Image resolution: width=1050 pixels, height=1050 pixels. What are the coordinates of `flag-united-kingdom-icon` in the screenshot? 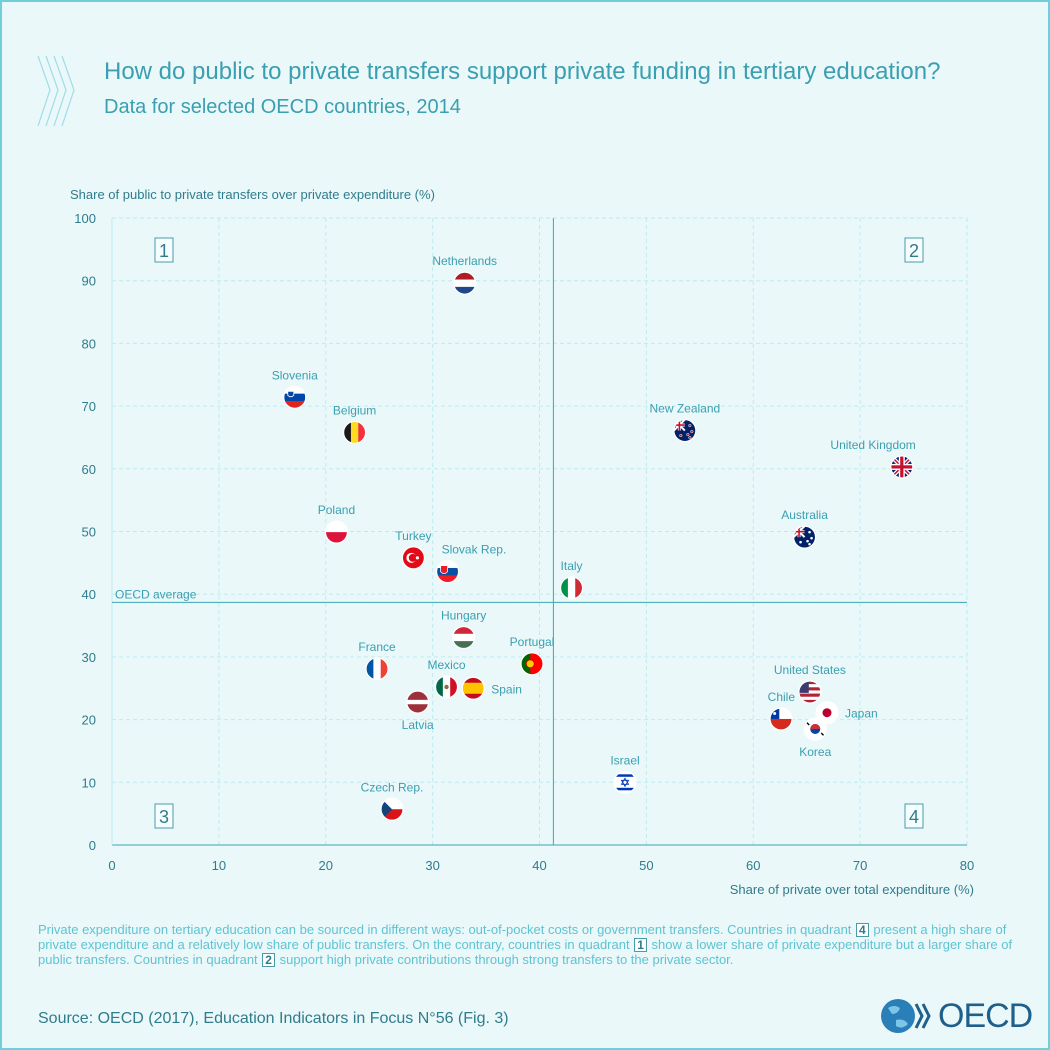 It's located at (902, 467).